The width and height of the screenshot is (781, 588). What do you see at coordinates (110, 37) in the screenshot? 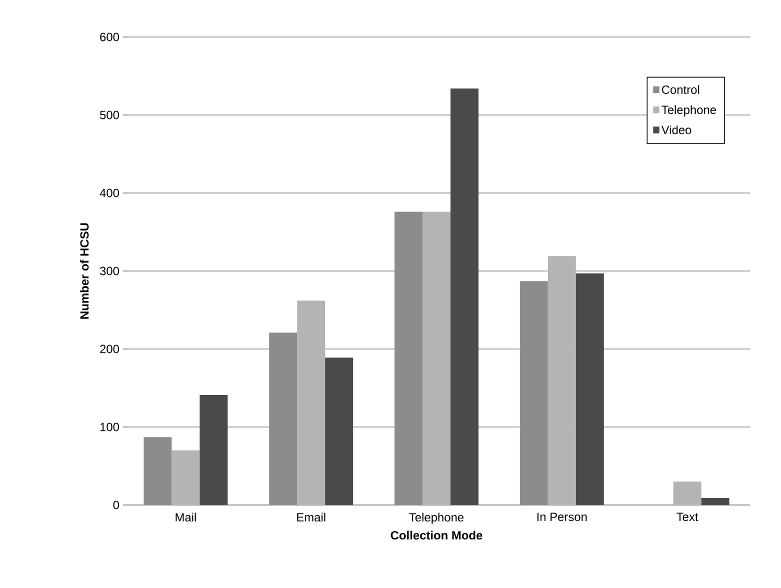
I see `y-tick-label: 600` at bounding box center [110, 37].